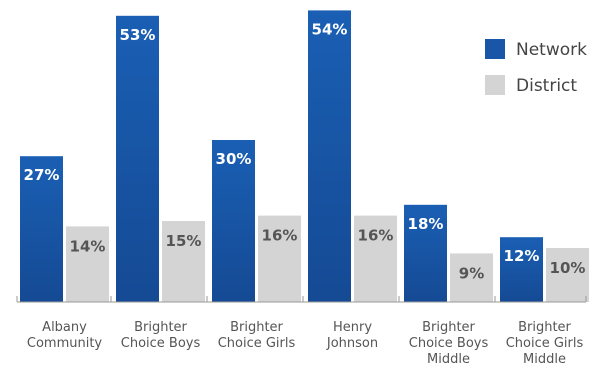 The width and height of the screenshot is (604, 366). I want to click on category-label: Albany Community, so click(65, 335).